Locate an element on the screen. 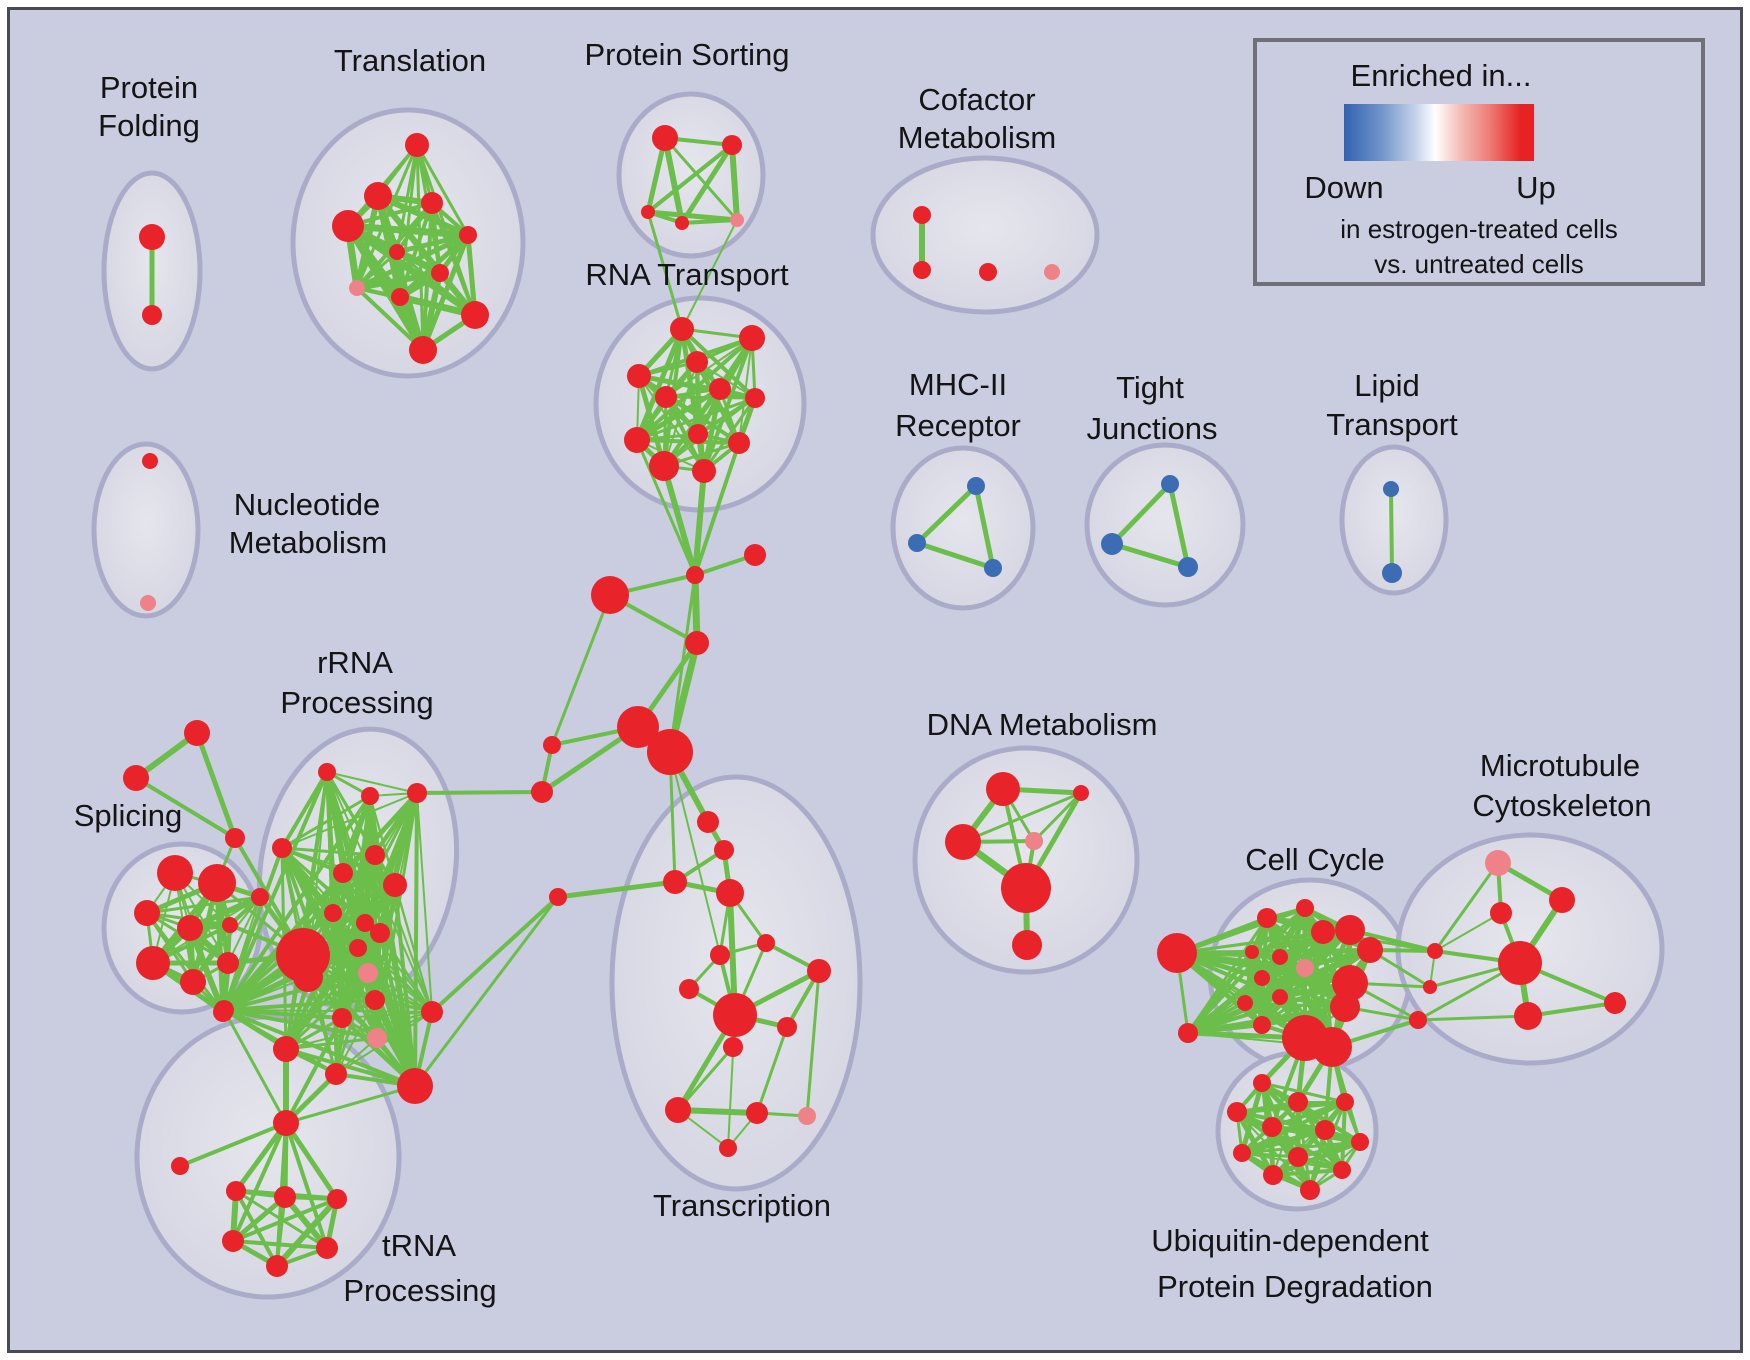 Image resolution: width=1750 pixels, height=1360 pixels. transcription-label: Transcription is located at coordinates (742, 1205).